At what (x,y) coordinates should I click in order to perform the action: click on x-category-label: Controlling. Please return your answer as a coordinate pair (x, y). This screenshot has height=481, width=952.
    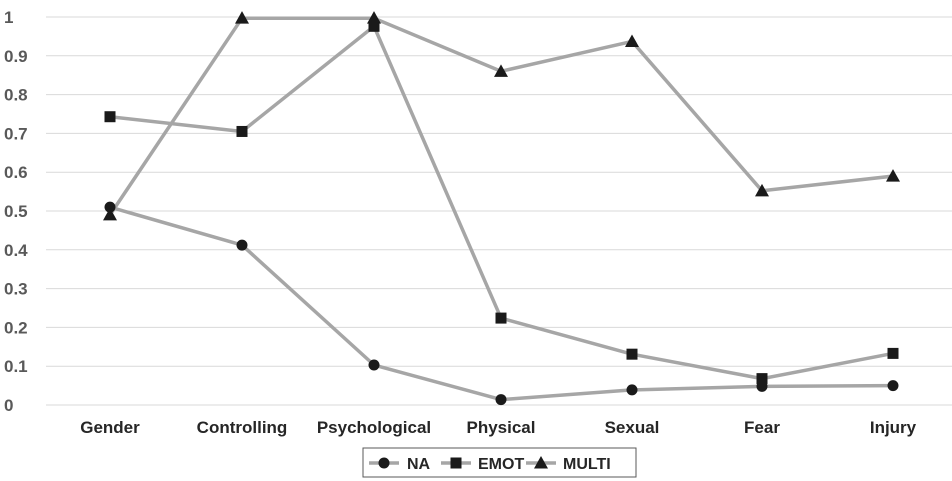
    Looking at the image, I should click on (242, 427).